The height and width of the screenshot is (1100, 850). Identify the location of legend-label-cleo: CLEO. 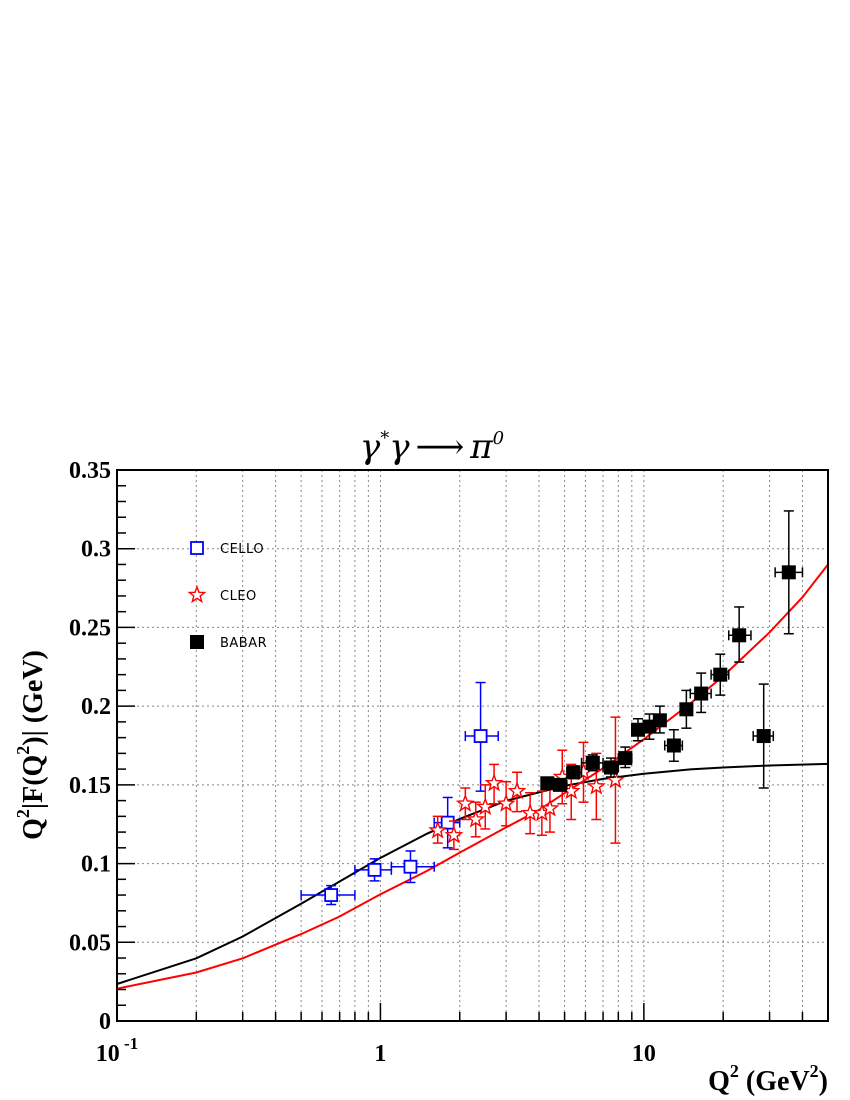
(238, 596).